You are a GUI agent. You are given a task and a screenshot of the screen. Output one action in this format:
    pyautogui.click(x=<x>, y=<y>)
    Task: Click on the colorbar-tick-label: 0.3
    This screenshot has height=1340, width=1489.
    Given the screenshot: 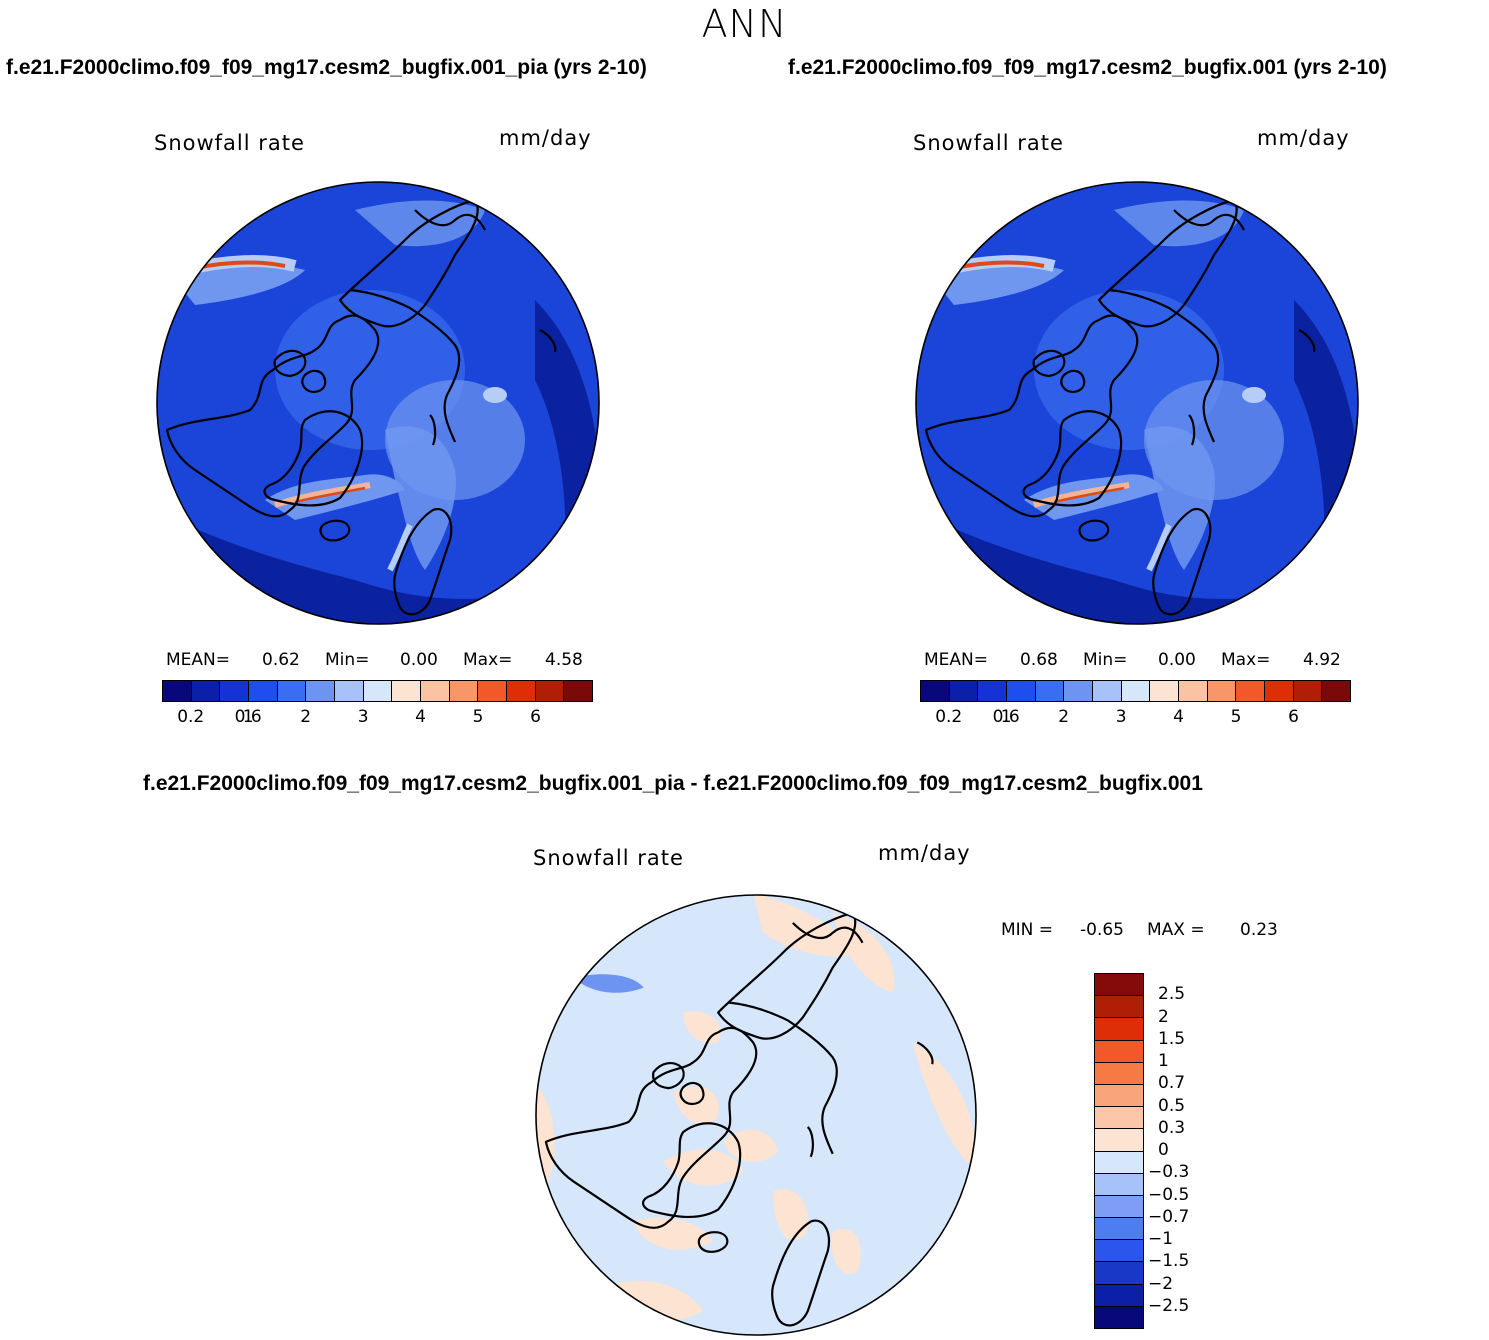 What is the action you would take?
    pyautogui.click(x=1172, y=1127)
    